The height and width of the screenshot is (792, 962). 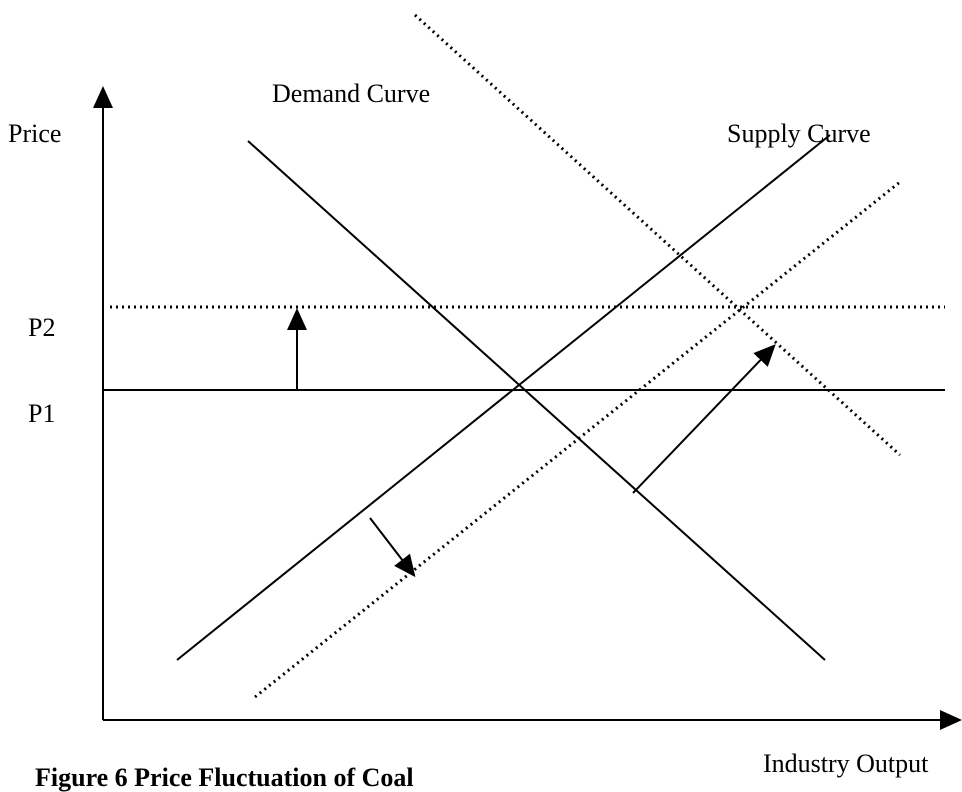 What do you see at coordinates (41, 413) in the screenshot?
I see `price-label: P1` at bounding box center [41, 413].